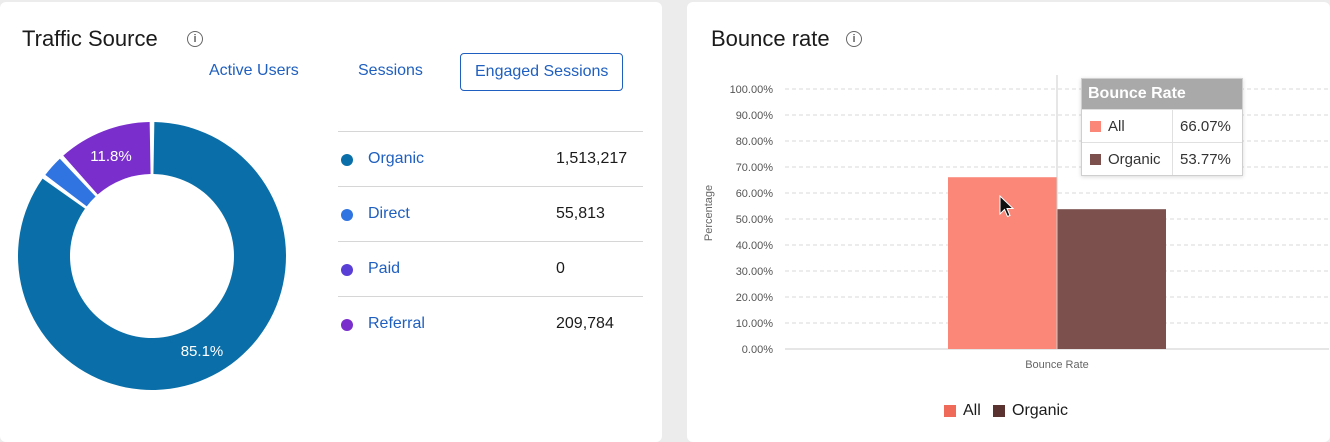 Image resolution: width=1330 pixels, height=442 pixels. Describe the element at coordinates (770, 38) in the screenshot. I see `bounce-rate-title: Bounce rate` at that location.